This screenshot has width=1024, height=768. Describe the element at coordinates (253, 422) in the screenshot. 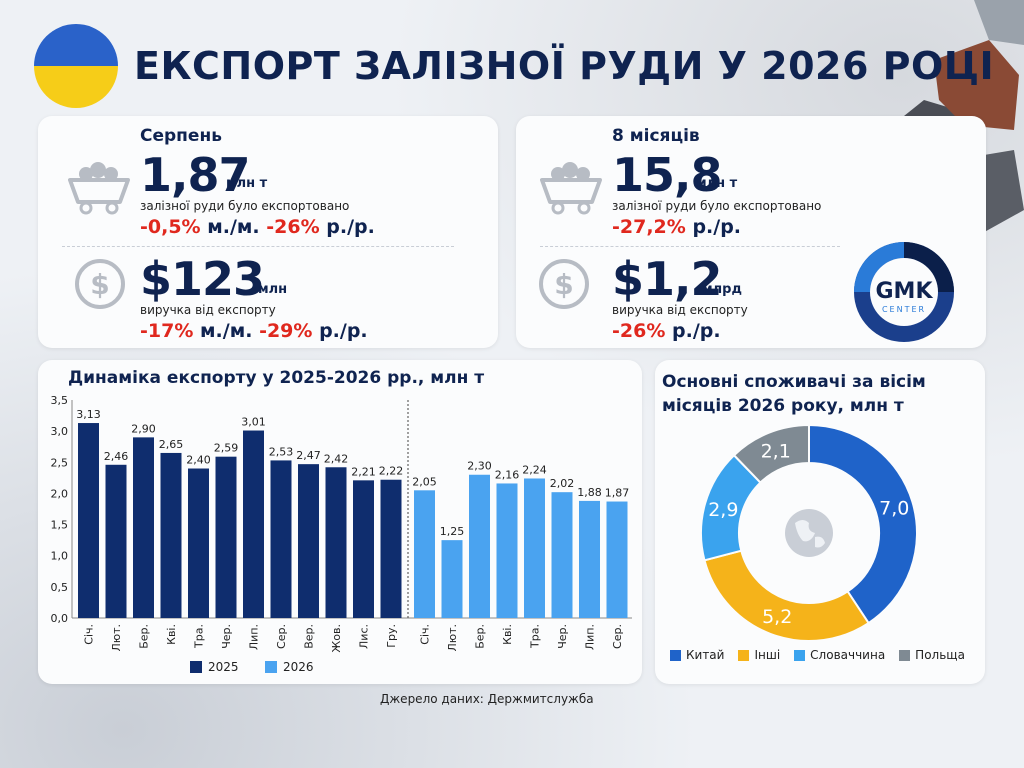

I see `bar-value-label: 3,01` at that location.